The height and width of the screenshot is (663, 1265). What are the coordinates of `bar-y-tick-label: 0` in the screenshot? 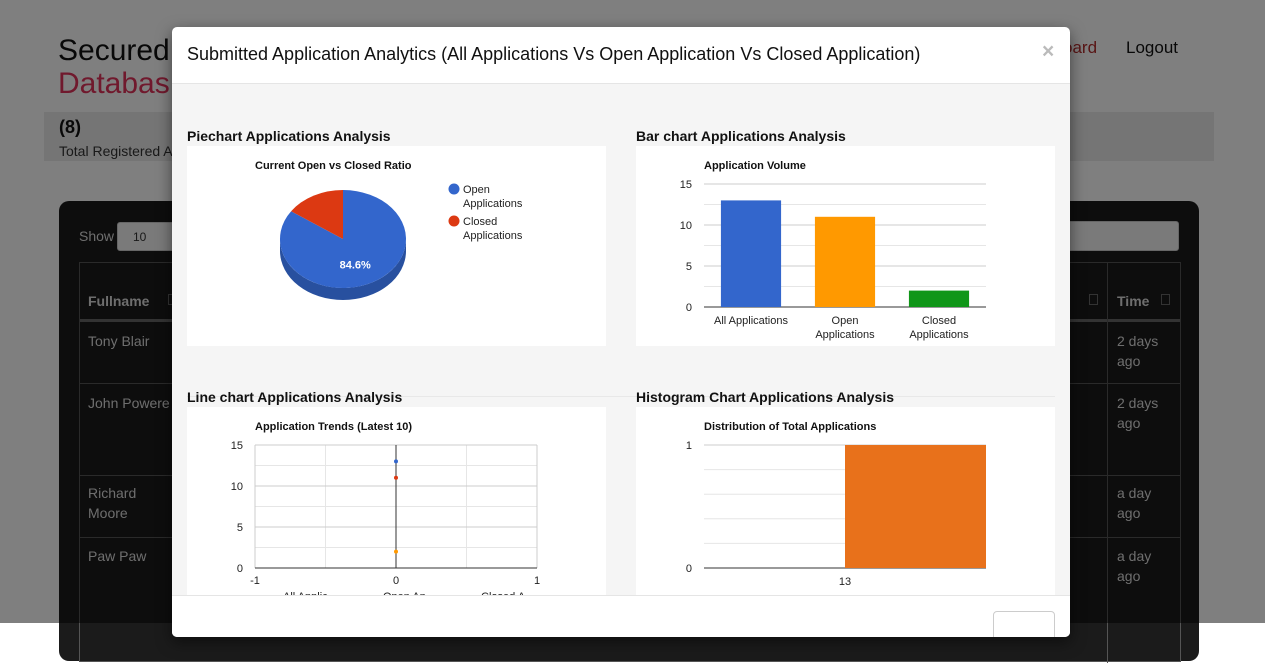 It's located at (689, 308).